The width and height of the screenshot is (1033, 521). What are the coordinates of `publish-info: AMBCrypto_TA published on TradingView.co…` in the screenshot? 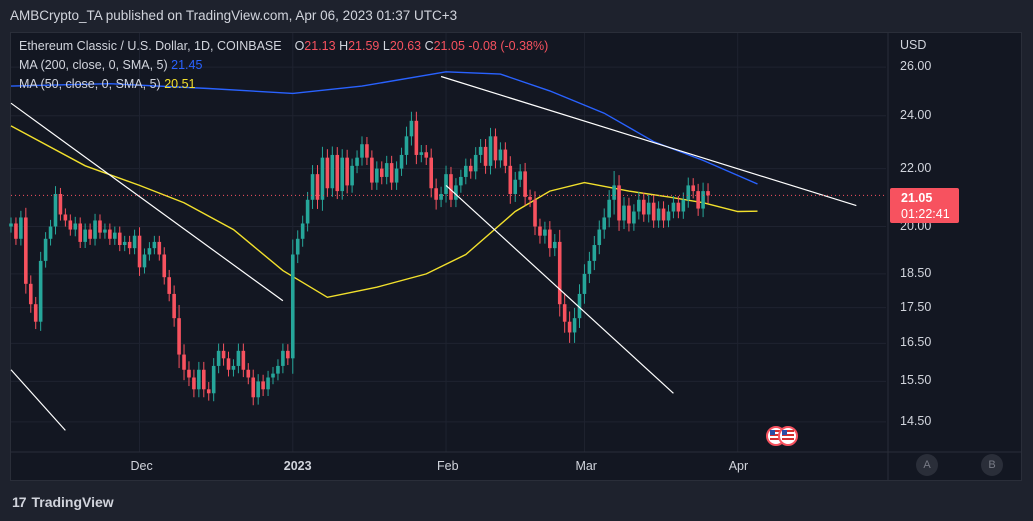 It's located at (234, 15).